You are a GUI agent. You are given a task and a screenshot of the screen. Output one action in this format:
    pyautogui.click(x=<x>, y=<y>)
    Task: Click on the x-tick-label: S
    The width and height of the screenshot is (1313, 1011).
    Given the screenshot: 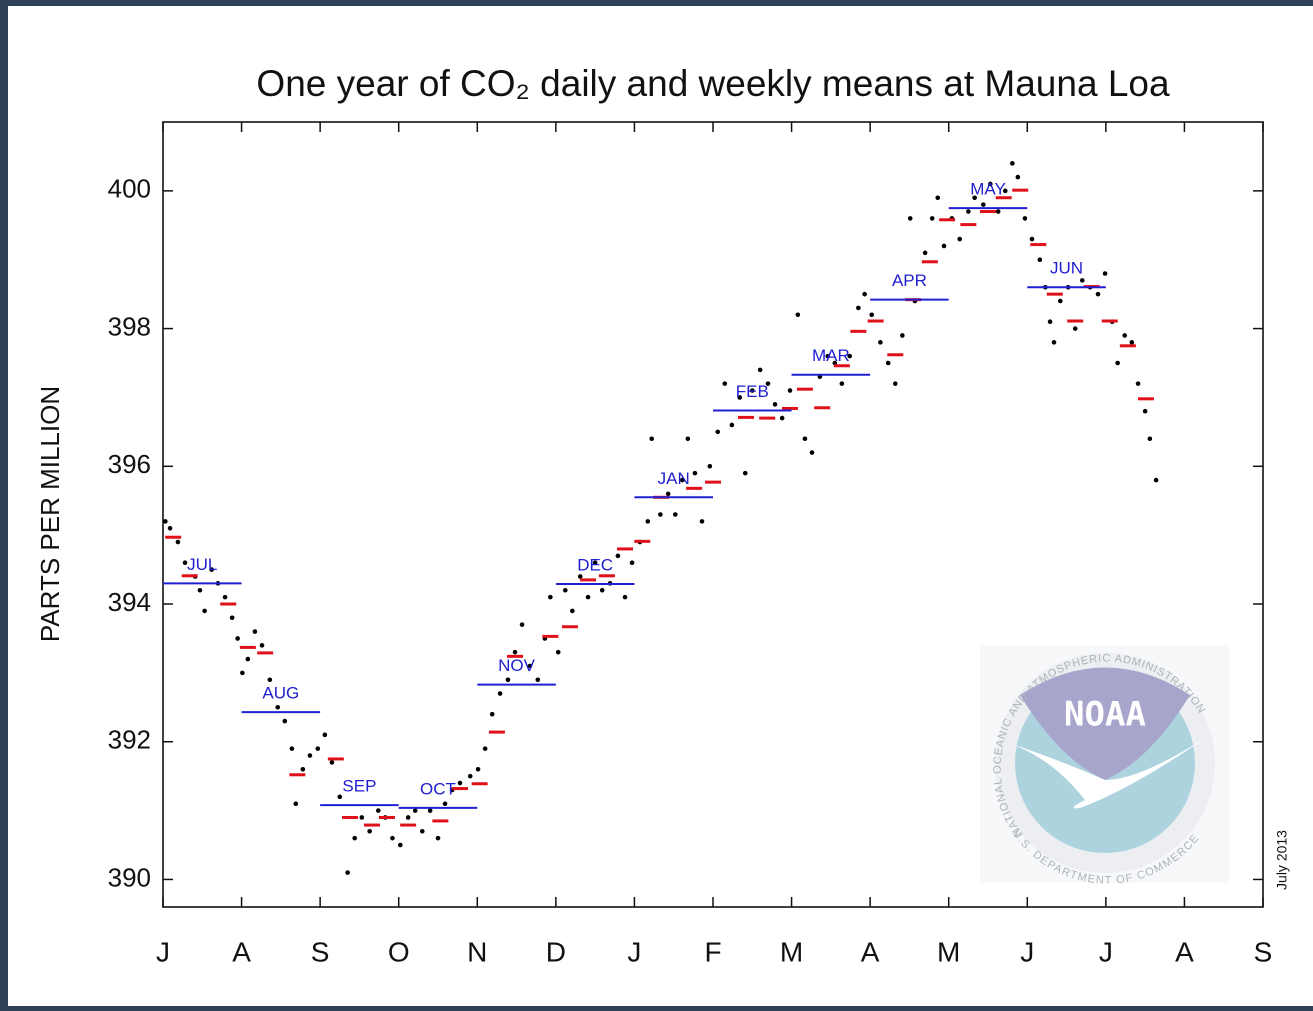 What is the action you would take?
    pyautogui.click(x=1263, y=951)
    